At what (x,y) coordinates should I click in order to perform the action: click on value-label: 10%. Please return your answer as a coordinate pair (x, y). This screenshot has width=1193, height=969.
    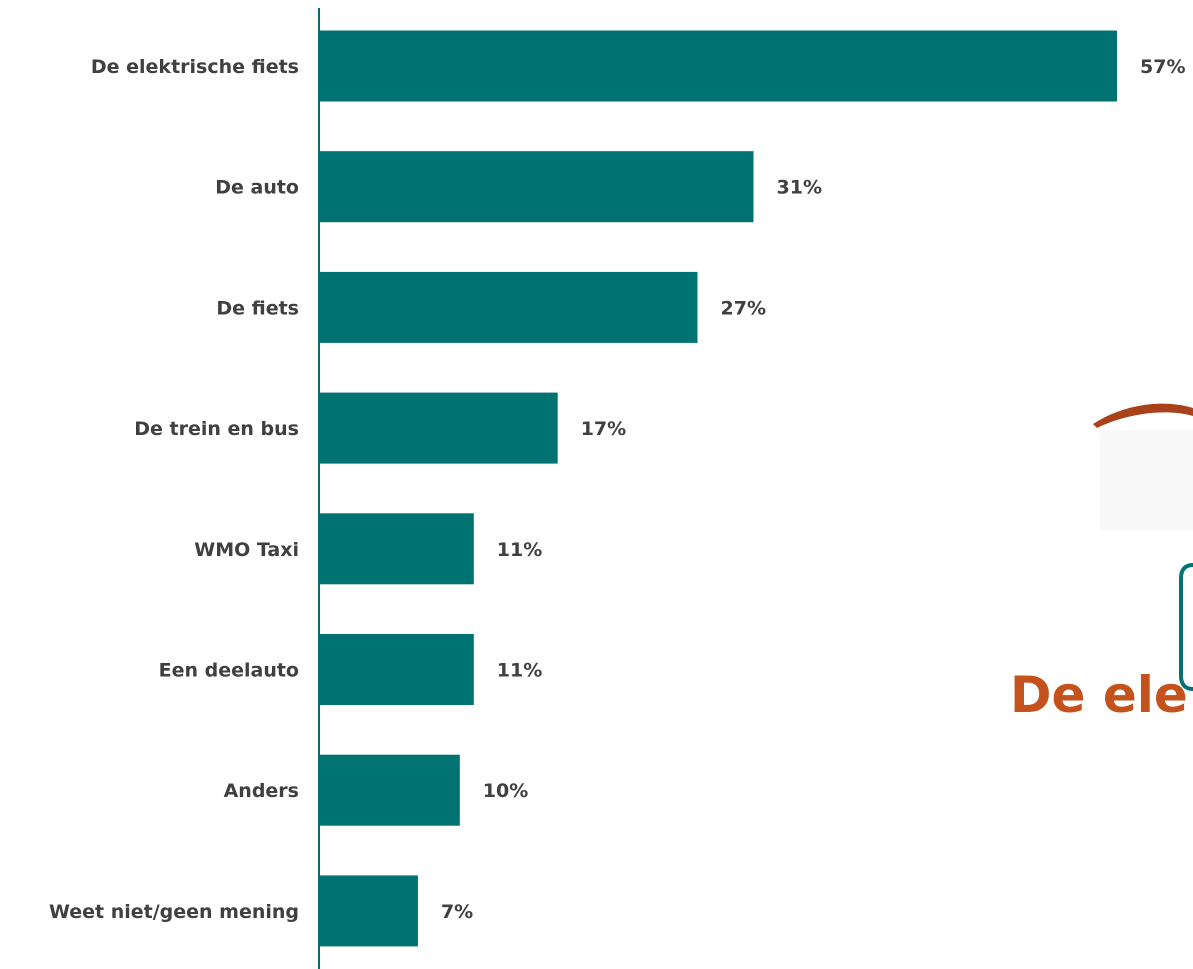
    Looking at the image, I should click on (505, 791).